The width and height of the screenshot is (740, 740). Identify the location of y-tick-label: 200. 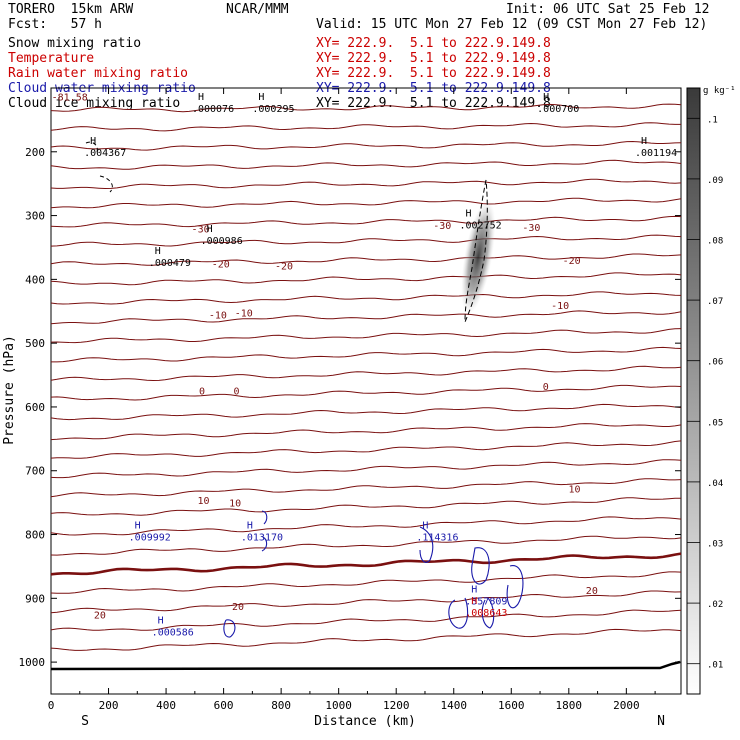
(35, 152).